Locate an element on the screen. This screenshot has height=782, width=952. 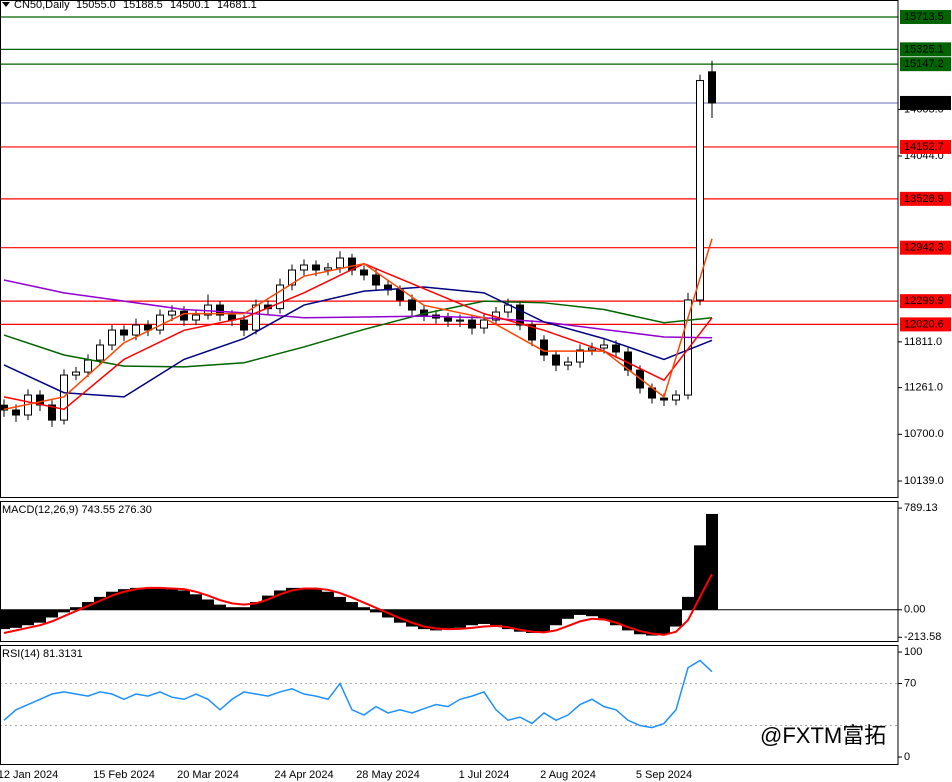
current-price-box is located at coordinates (925, 102).